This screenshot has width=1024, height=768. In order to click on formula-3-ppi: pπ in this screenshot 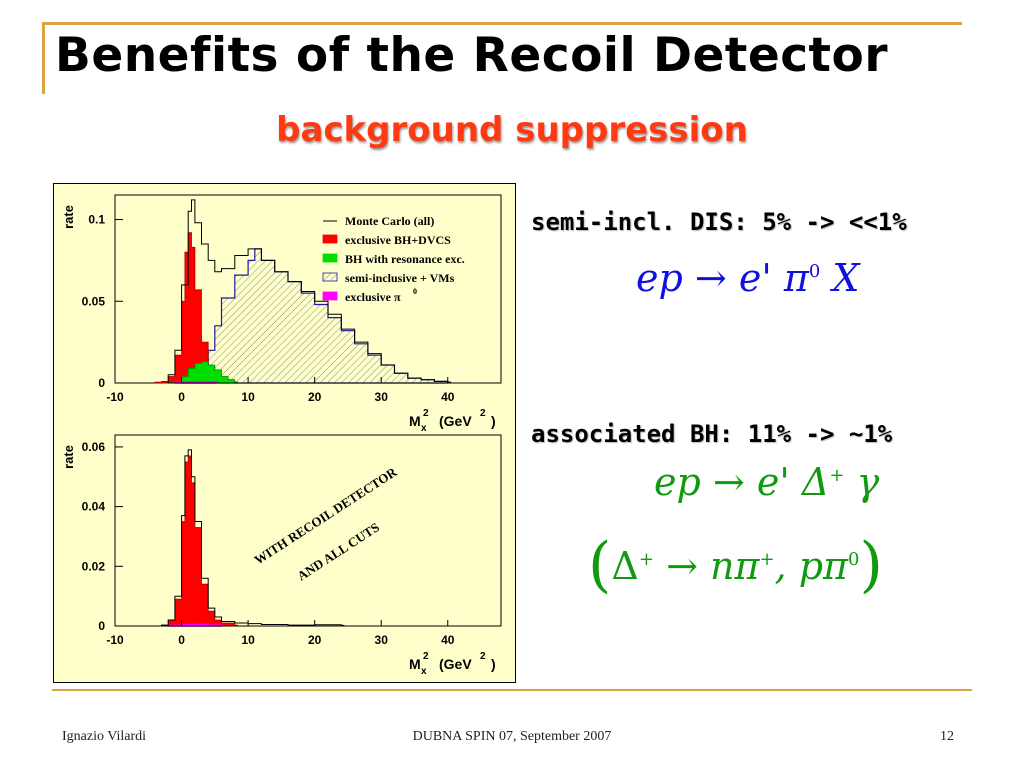, I will do `click(823, 566)`.